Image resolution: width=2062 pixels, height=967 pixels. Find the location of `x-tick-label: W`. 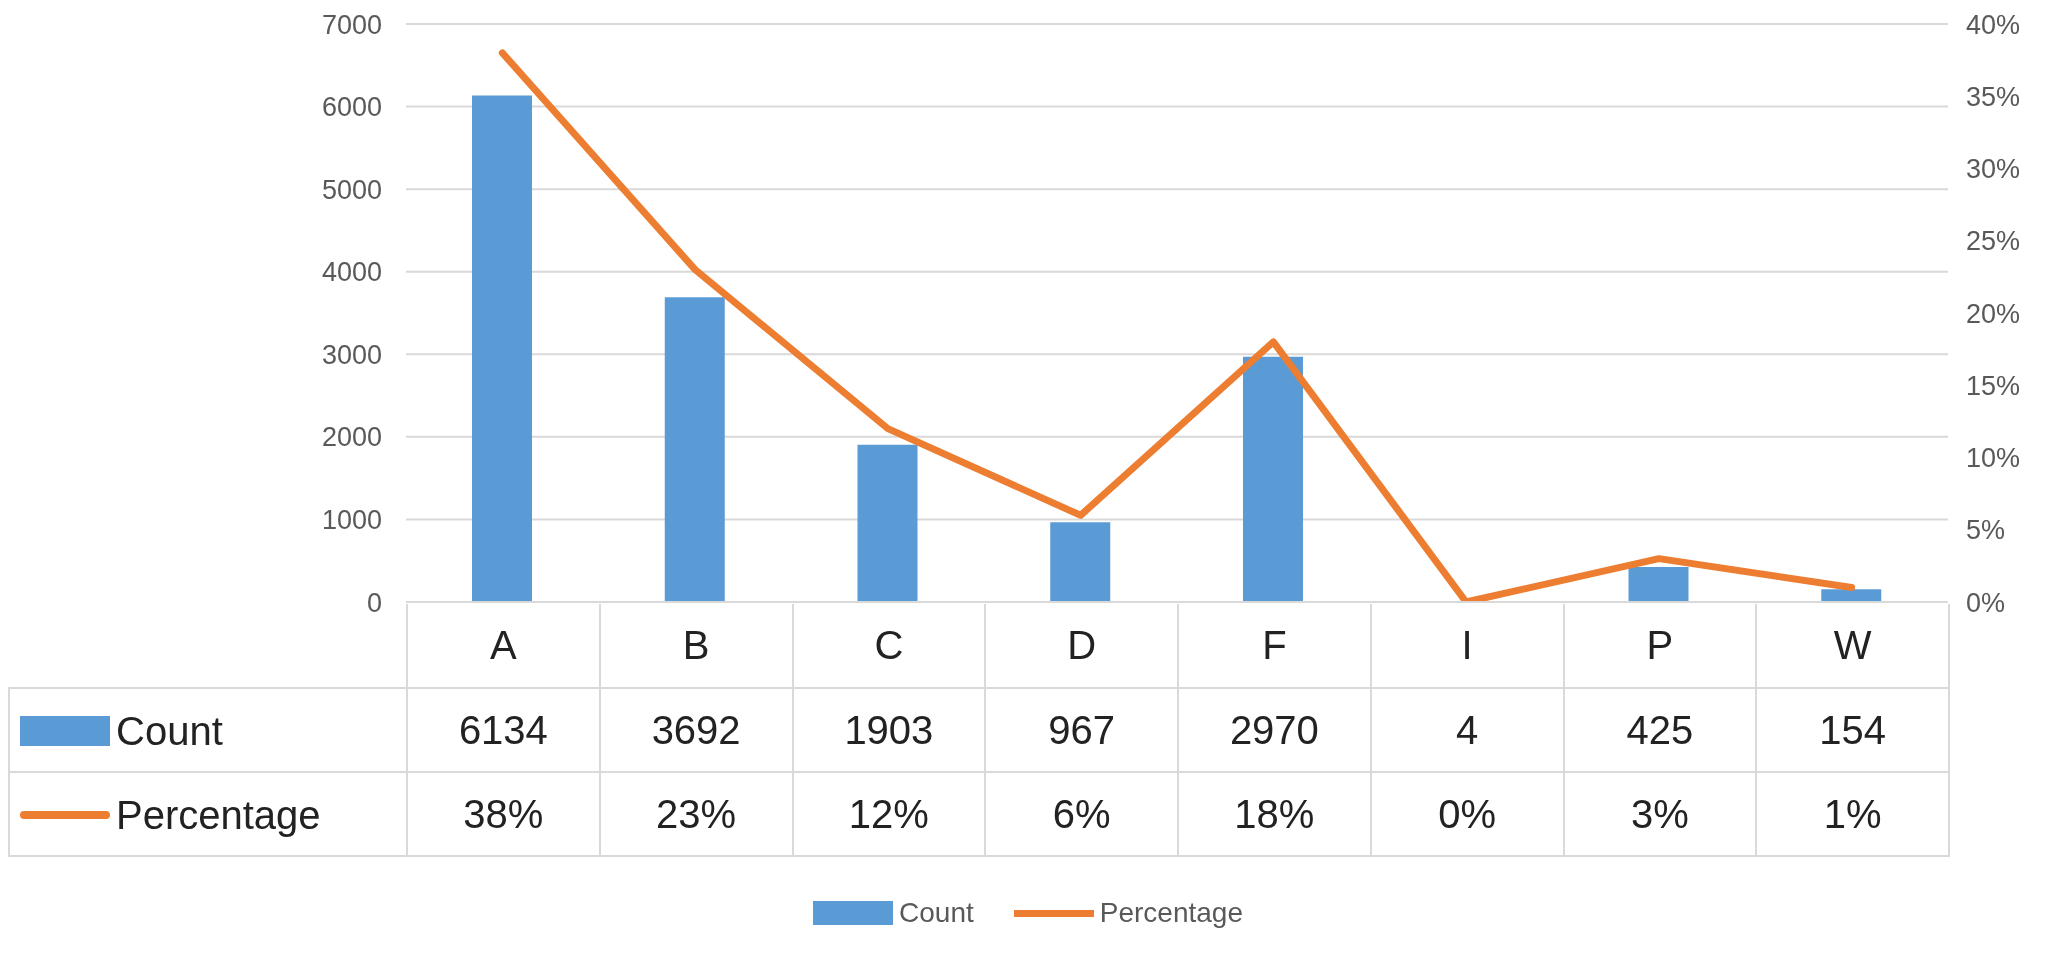

x-tick-label: W is located at coordinates (1852, 646).